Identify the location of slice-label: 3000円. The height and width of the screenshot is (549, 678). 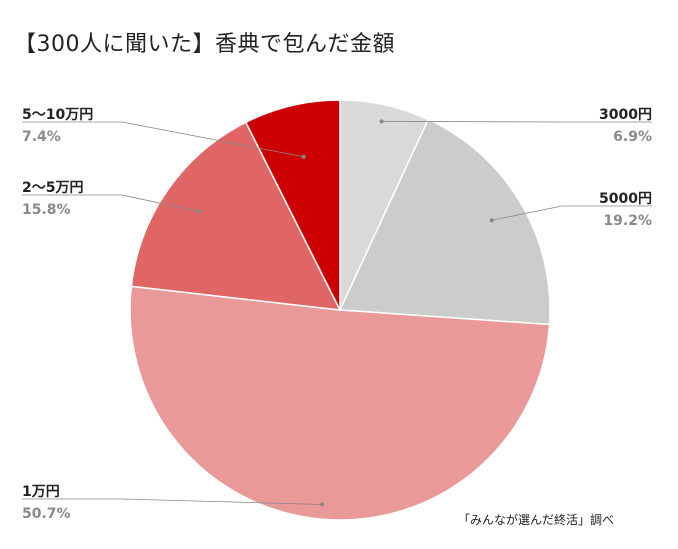
(625, 115).